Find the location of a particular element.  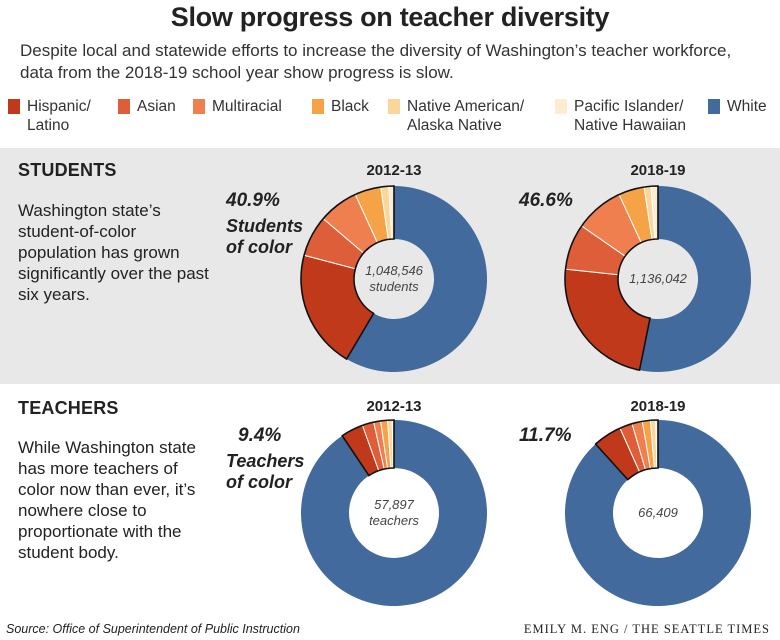

of-color-percent: 9.4% is located at coordinates (260, 435).